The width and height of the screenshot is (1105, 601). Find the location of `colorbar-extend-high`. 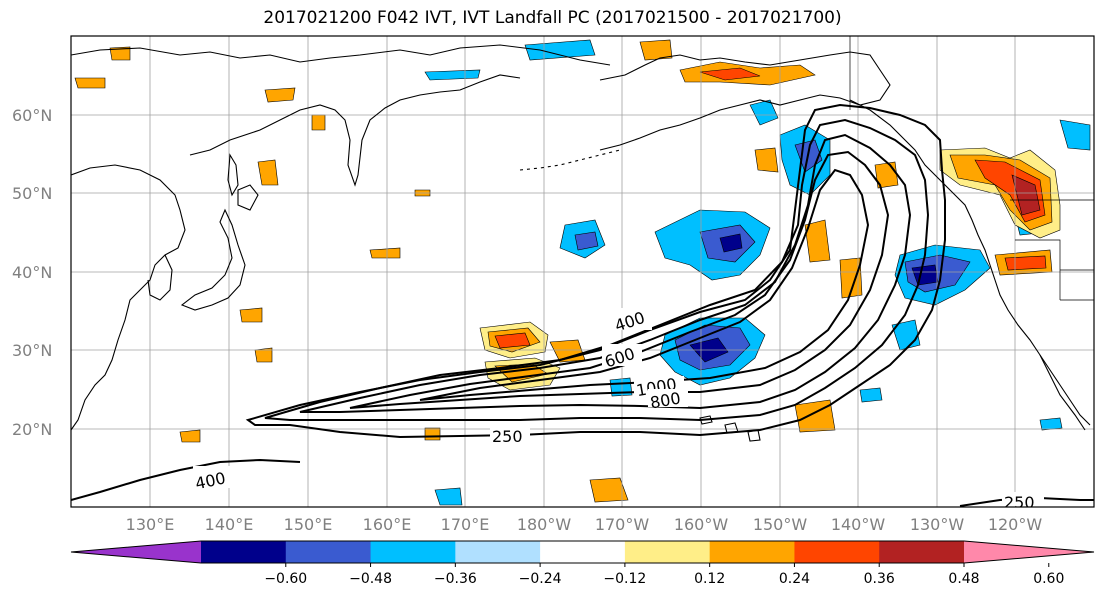

colorbar-extend-high is located at coordinates (1029, 552).